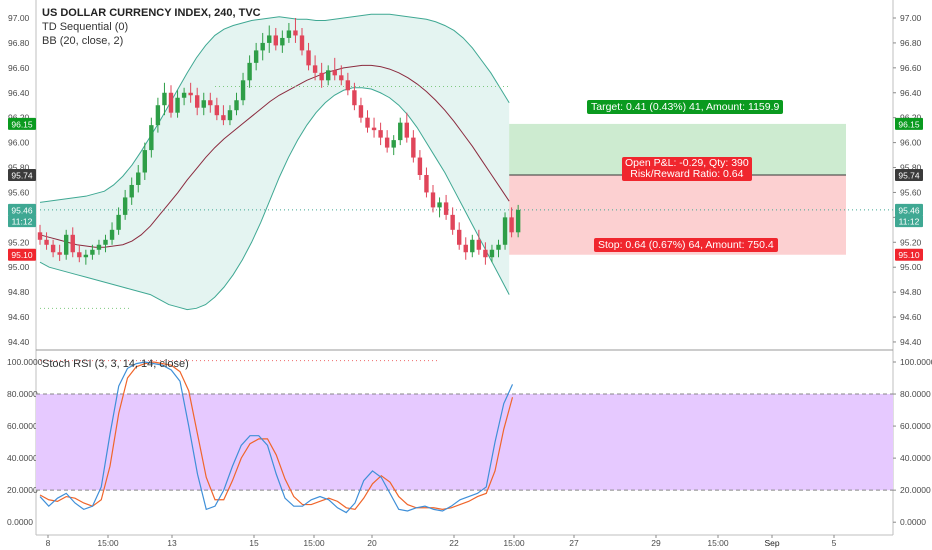 The width and height of the screenshot is (932, 550). What do you see at coordinates (911, 18) in the screenshot?
I see `price-tick-label: 97.00` at bounding box center [911, 18].